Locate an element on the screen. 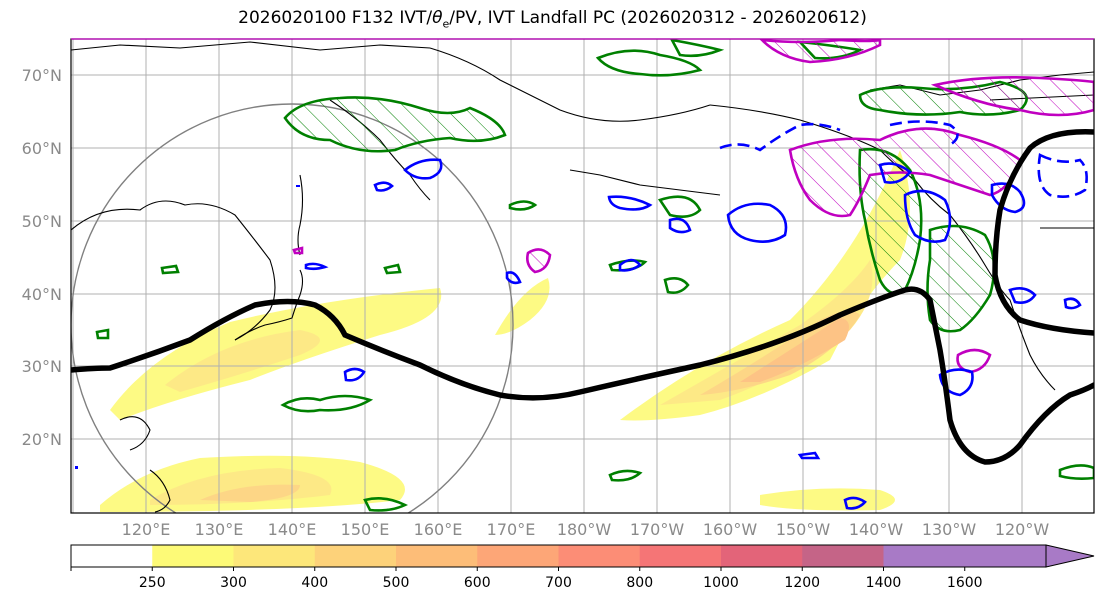 The width and height of the screenshot is (1105, 606). misc-markers is located at coordinates (187, 327).